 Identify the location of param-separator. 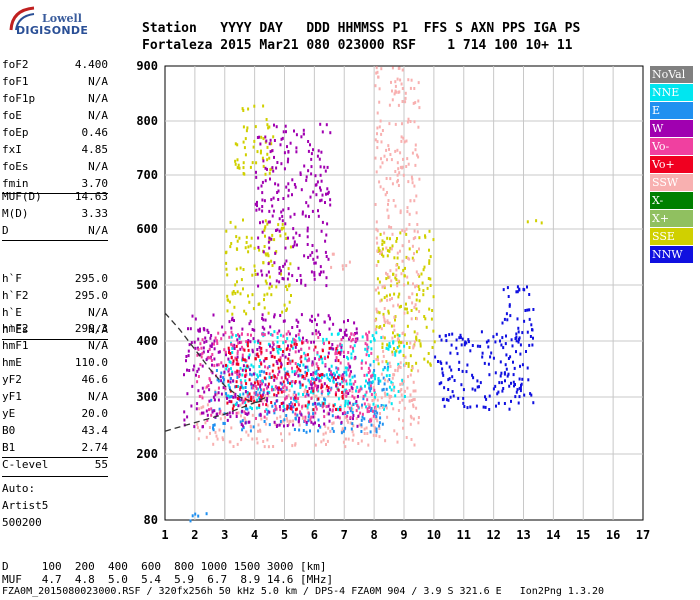
(55, 476).